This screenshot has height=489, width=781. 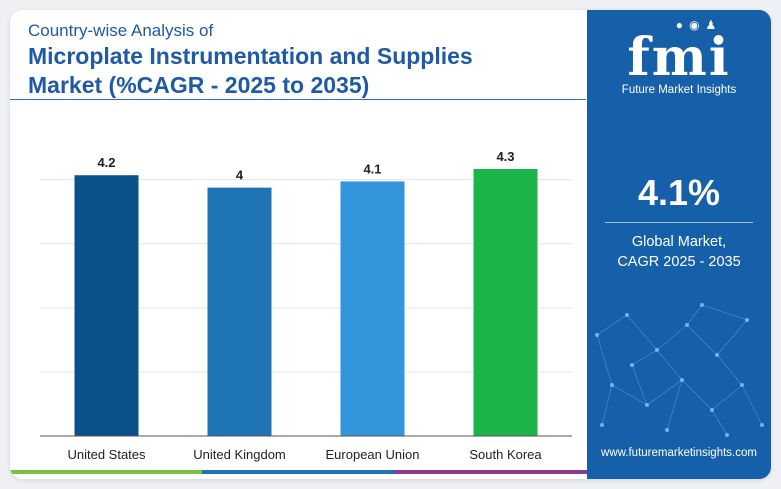 I want to click on title-line-3: Market (%CAGR - 2025 to 2035), so click(x=199, y=85).